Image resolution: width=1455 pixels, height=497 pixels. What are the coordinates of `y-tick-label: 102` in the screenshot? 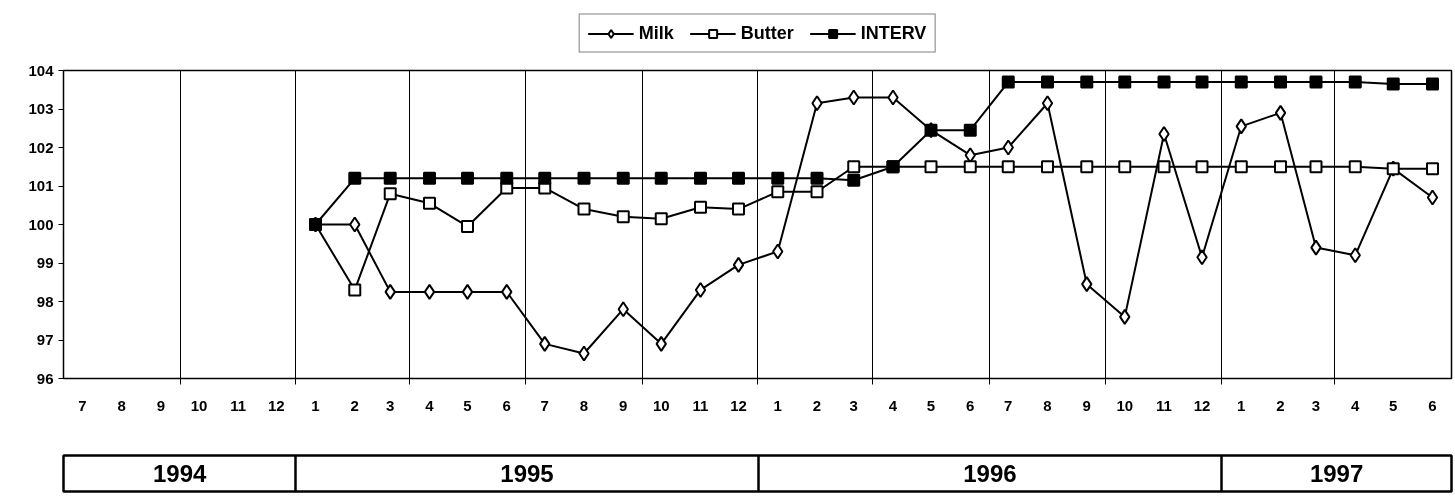 It's located at (41, 147).